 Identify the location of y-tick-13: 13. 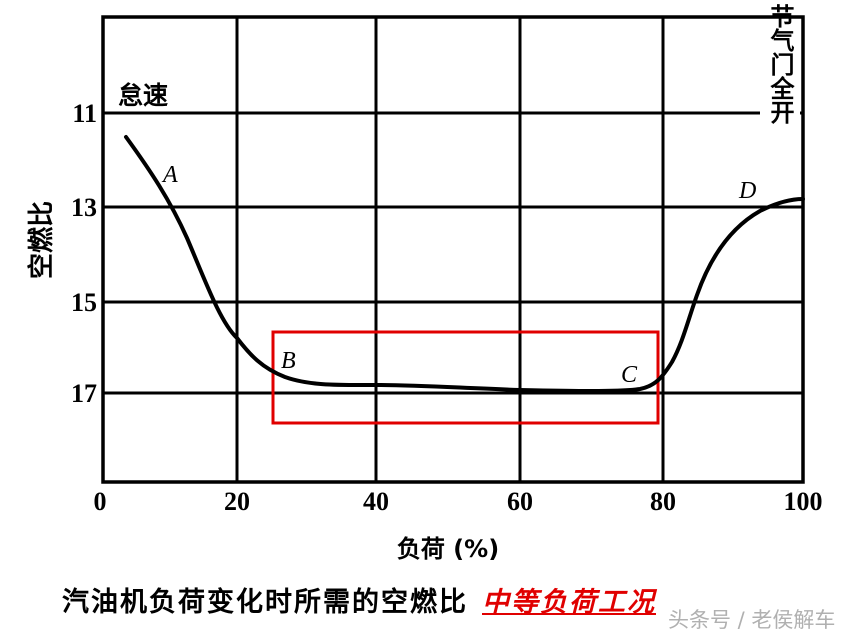
(84, 207).